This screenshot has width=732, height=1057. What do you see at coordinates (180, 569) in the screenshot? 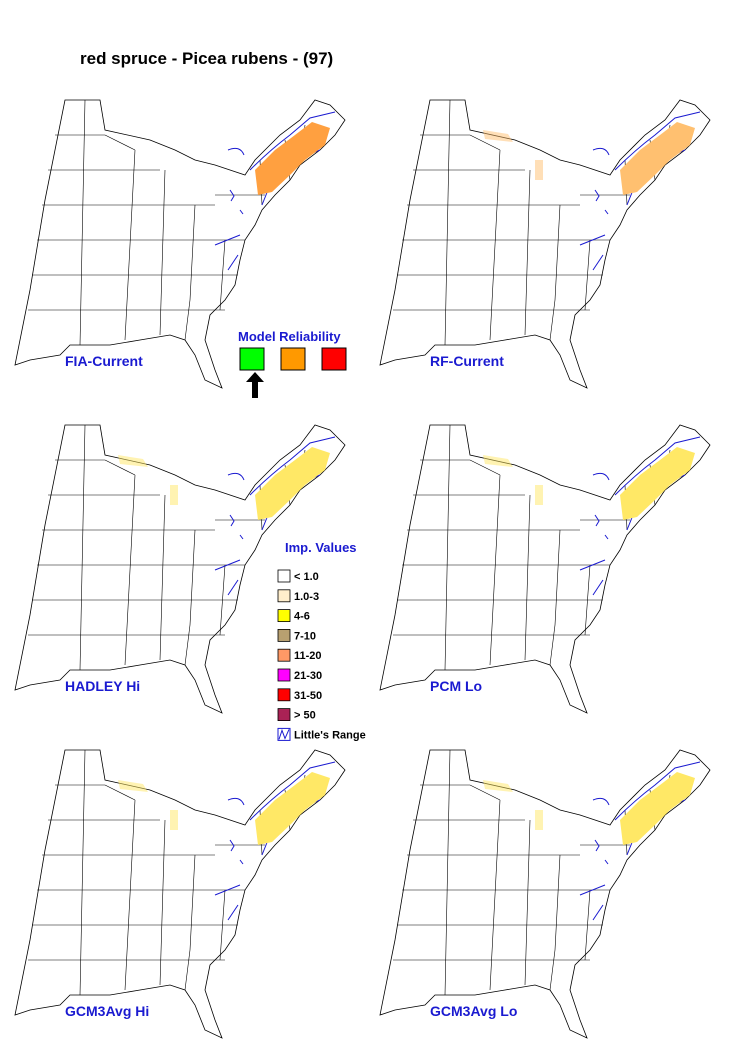
I see `map-panel: HADLEY Hi` at bounding box center [180, 569].